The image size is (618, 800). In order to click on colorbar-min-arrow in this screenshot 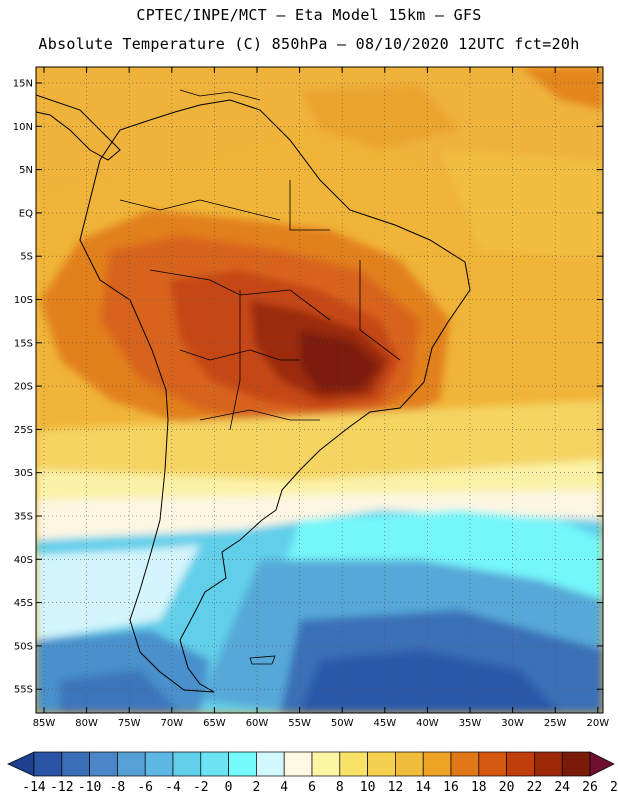, I will do `click(21, 764)`.